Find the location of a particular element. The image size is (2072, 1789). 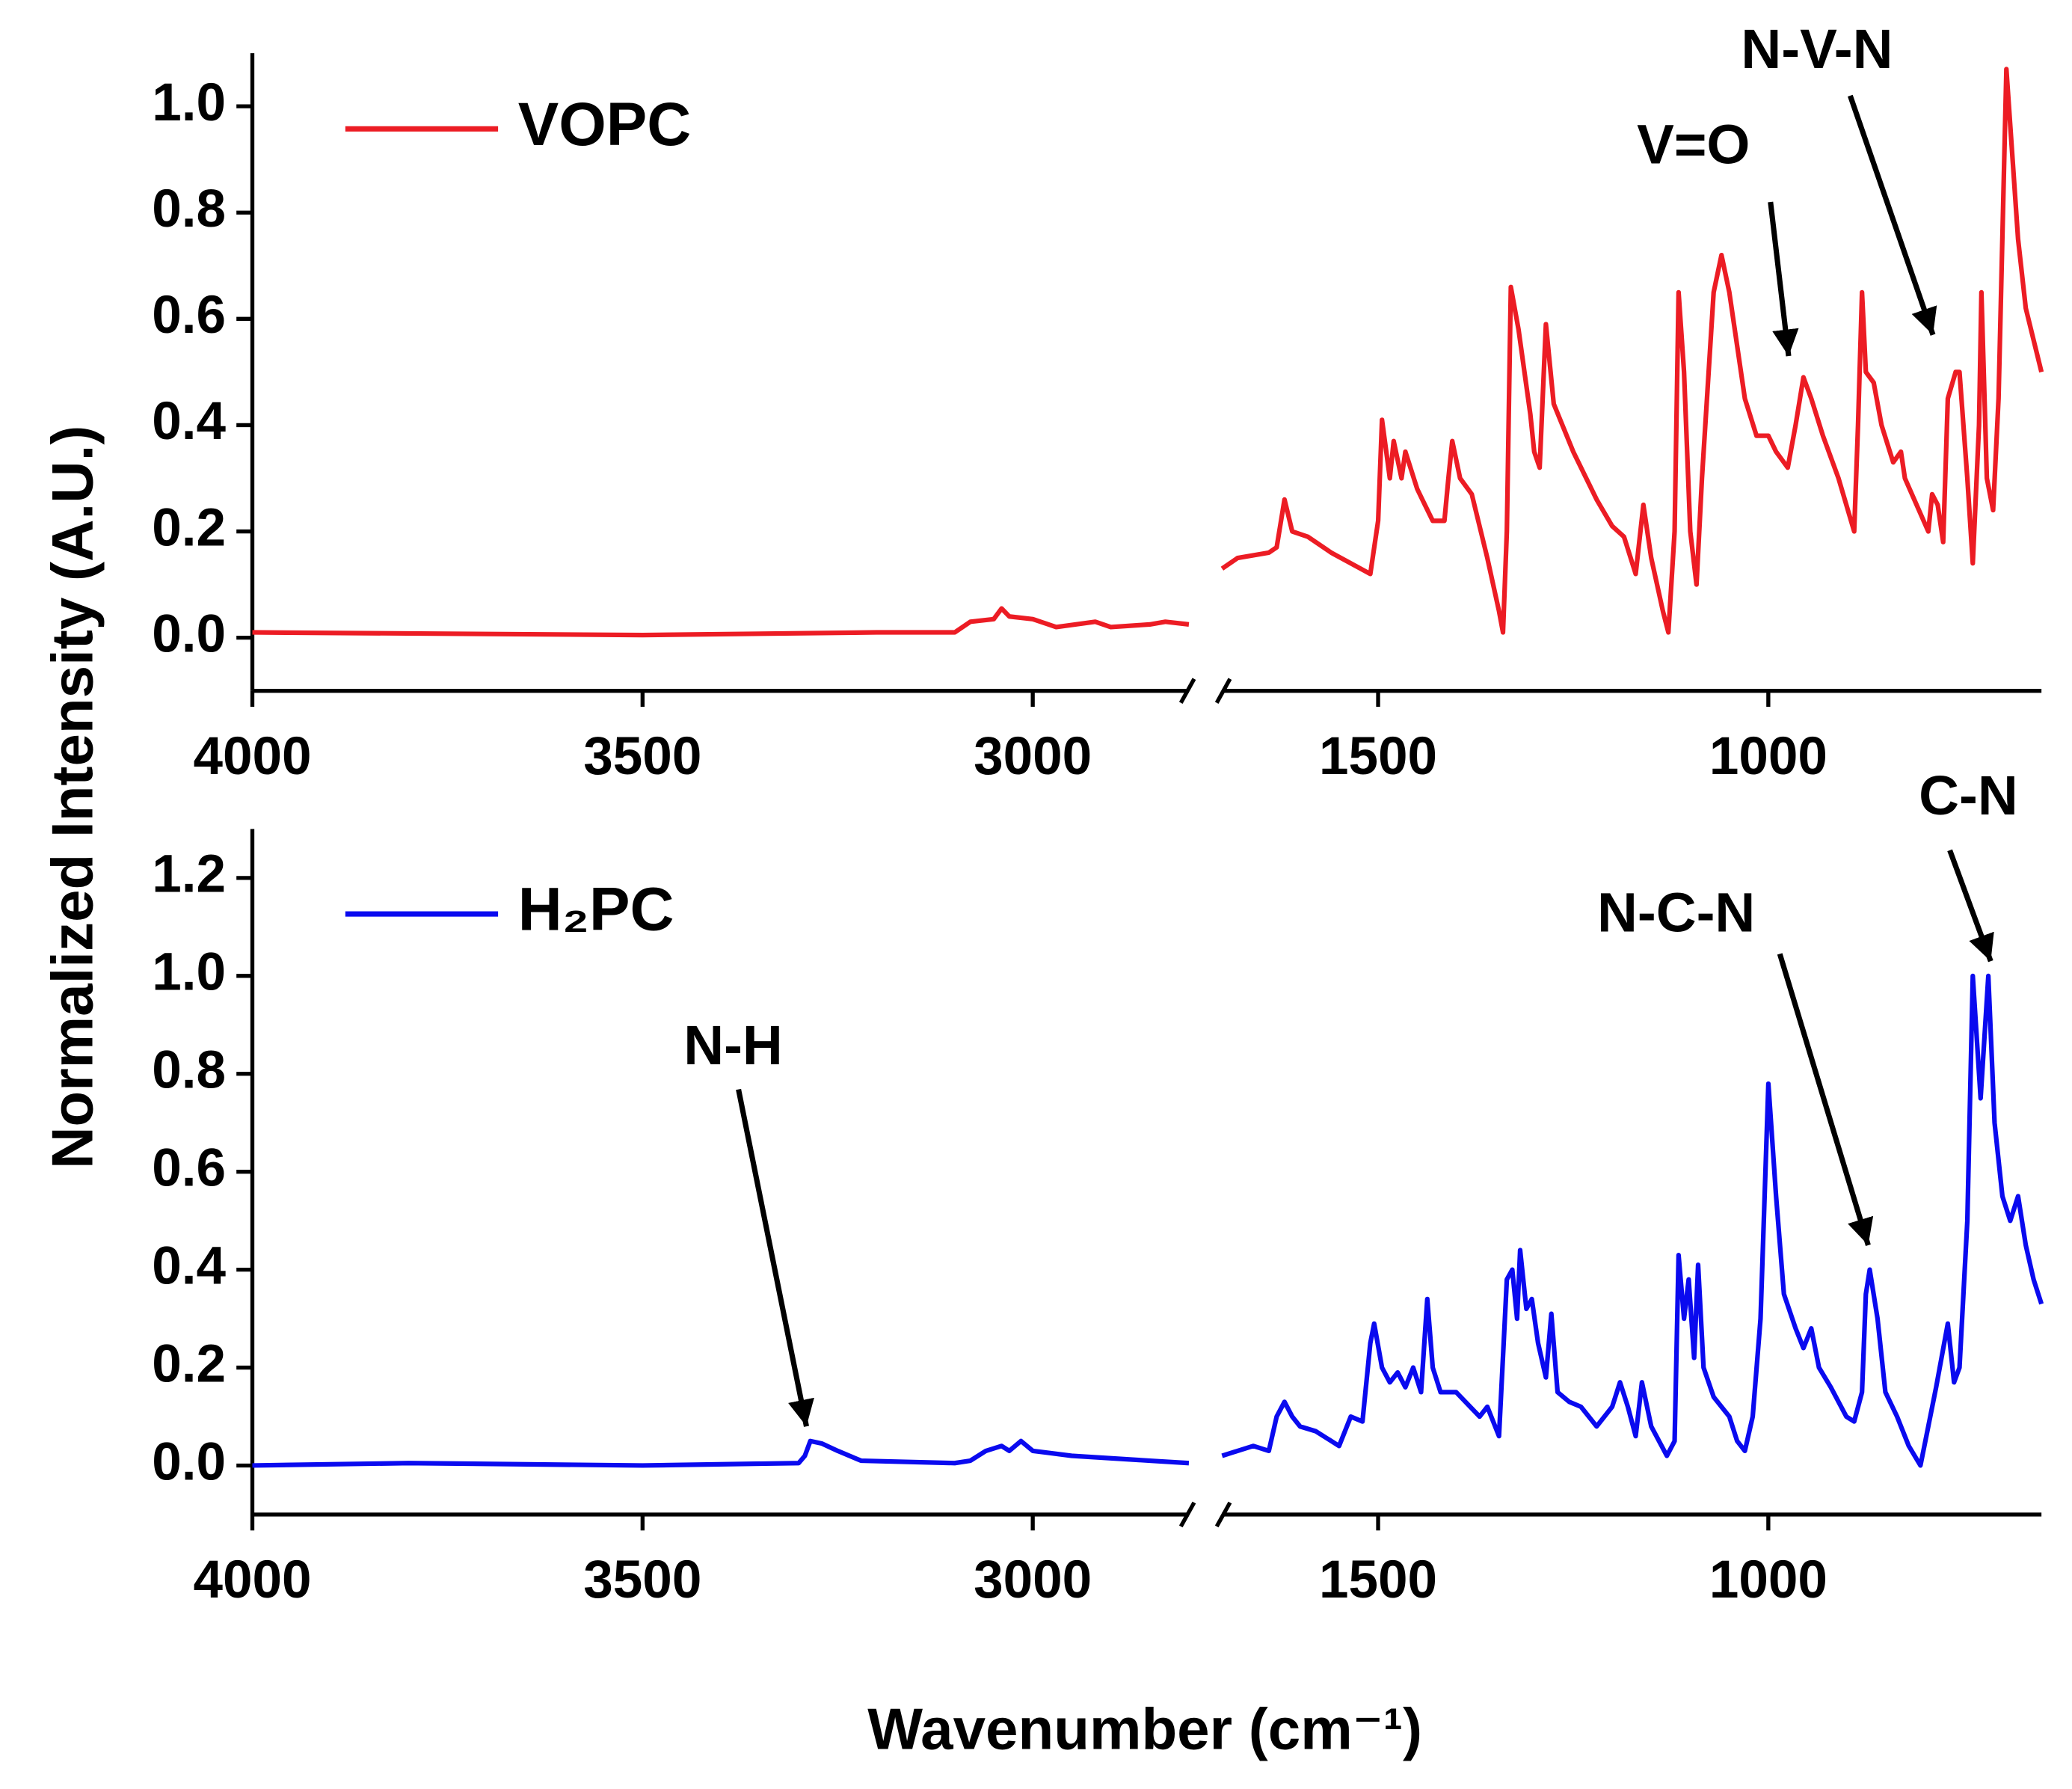

x-axis-title: Wavenumber (cm⁻¹) is located at coordinates (1144, 1729).